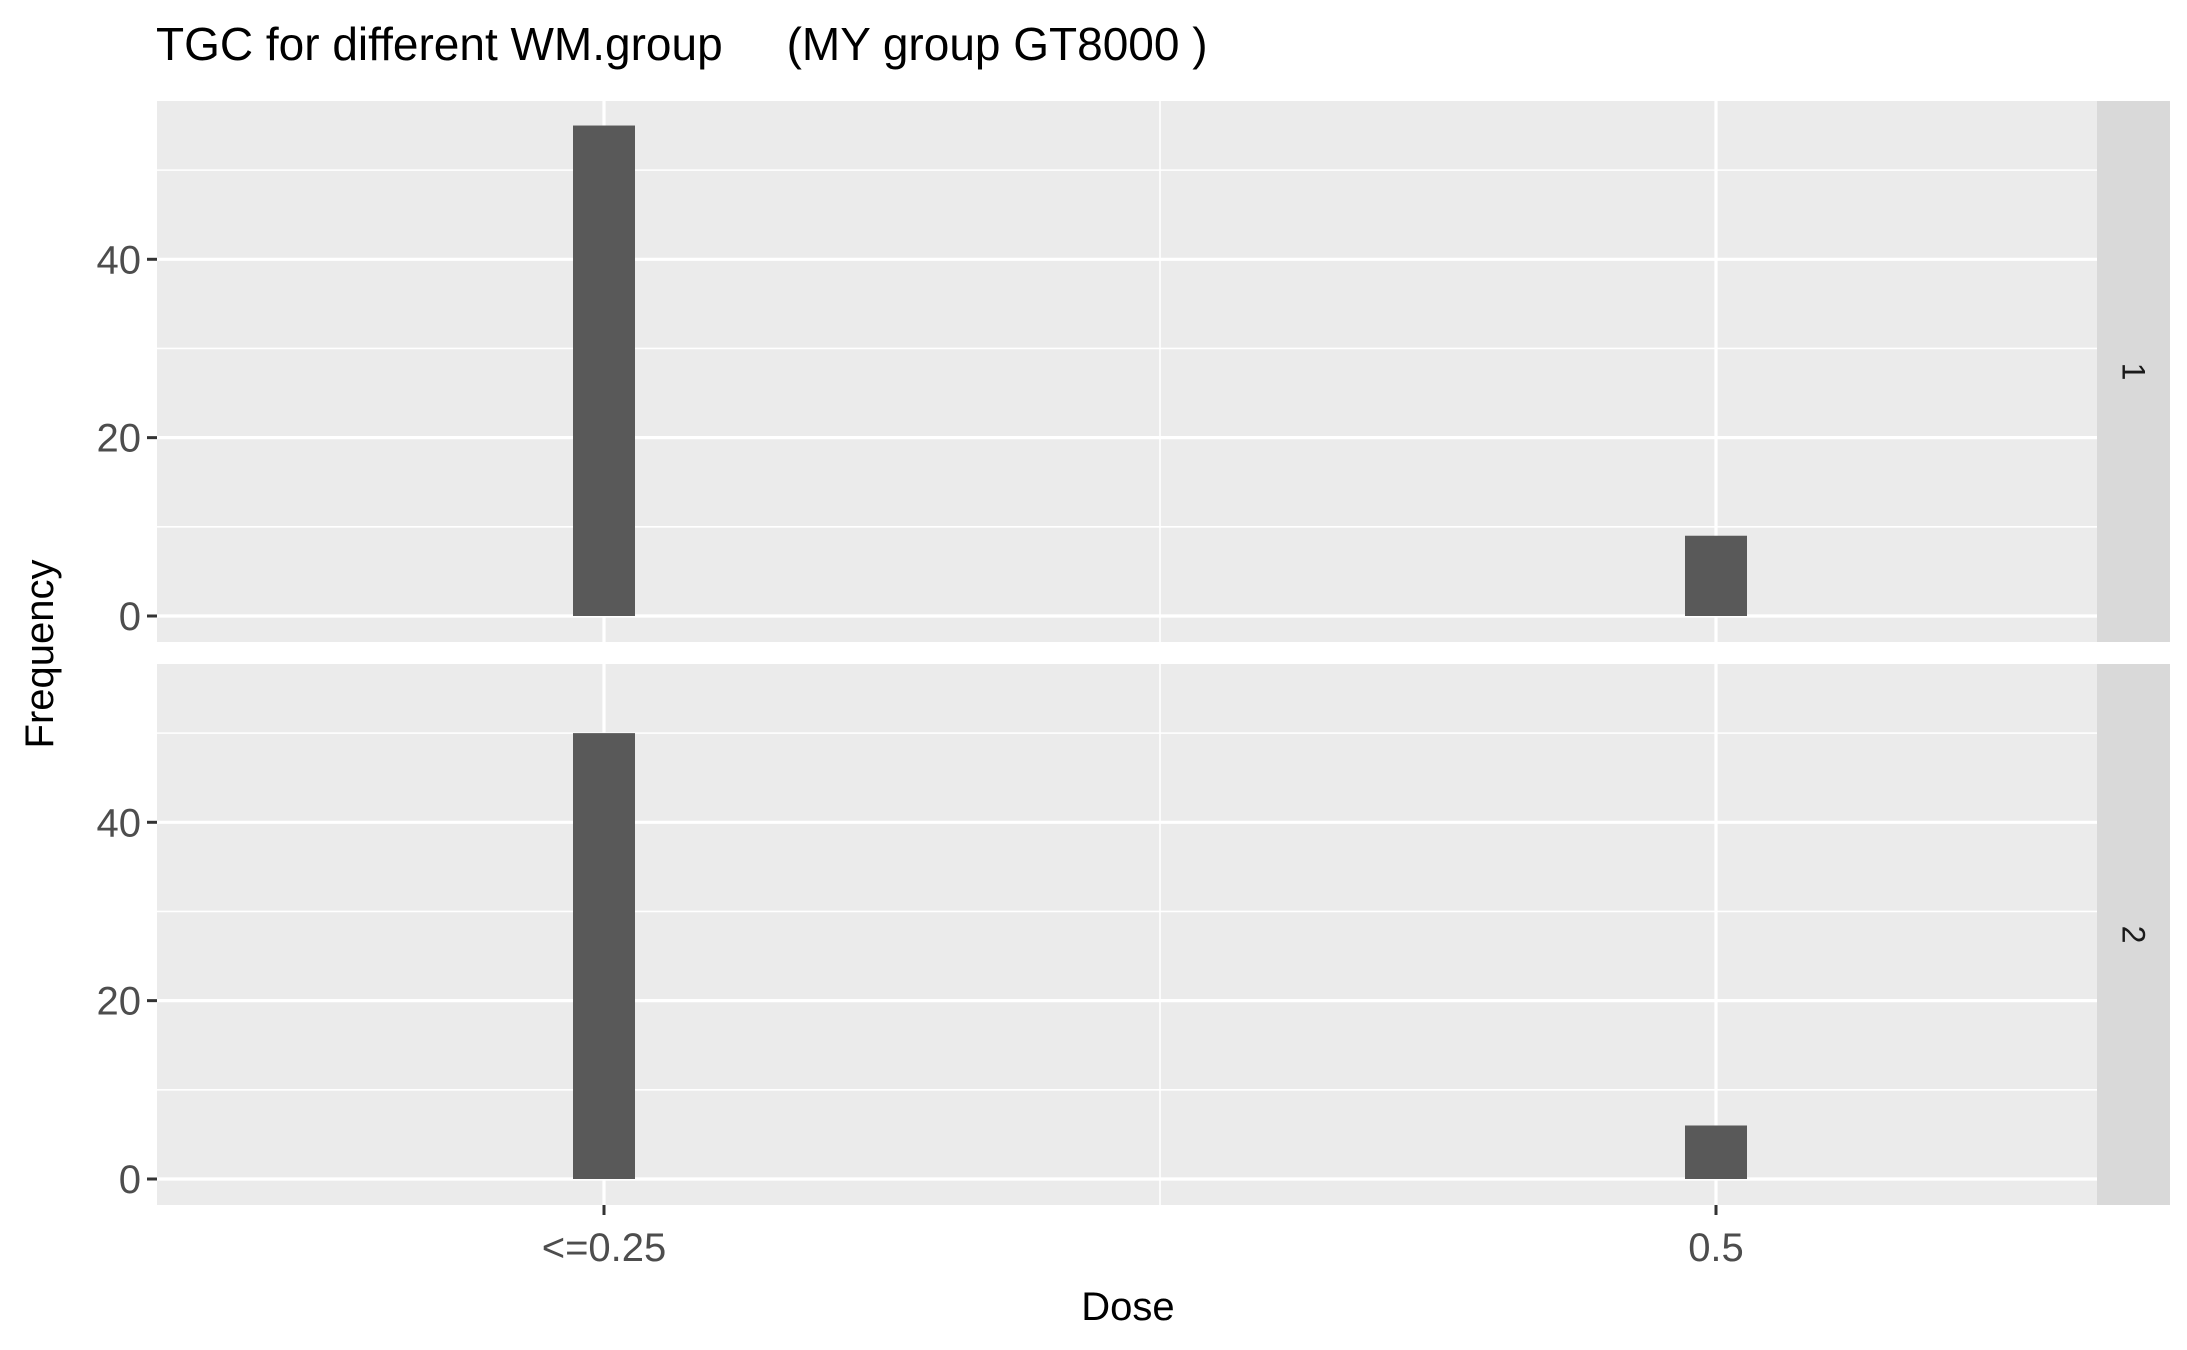  Describe the element at coordinates (1143, 1237) in the screenshot. I see `x-axis: <=0.25 0.5` at that location.